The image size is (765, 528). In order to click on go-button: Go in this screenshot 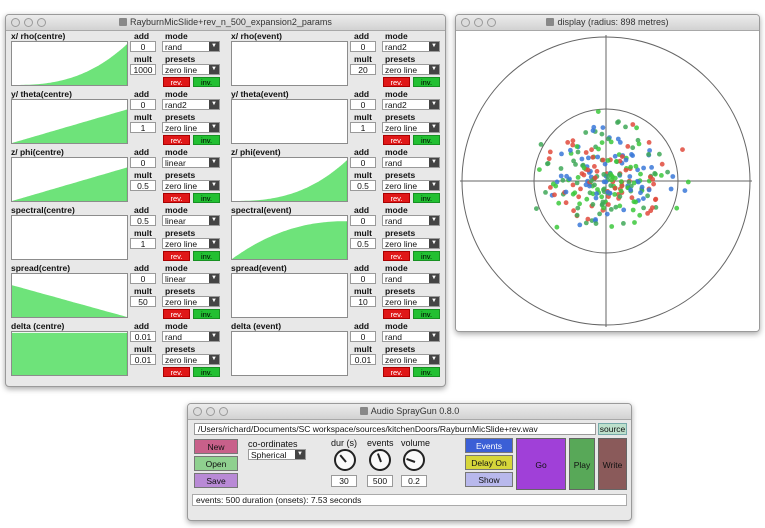, I will do `click(541, 464)`.